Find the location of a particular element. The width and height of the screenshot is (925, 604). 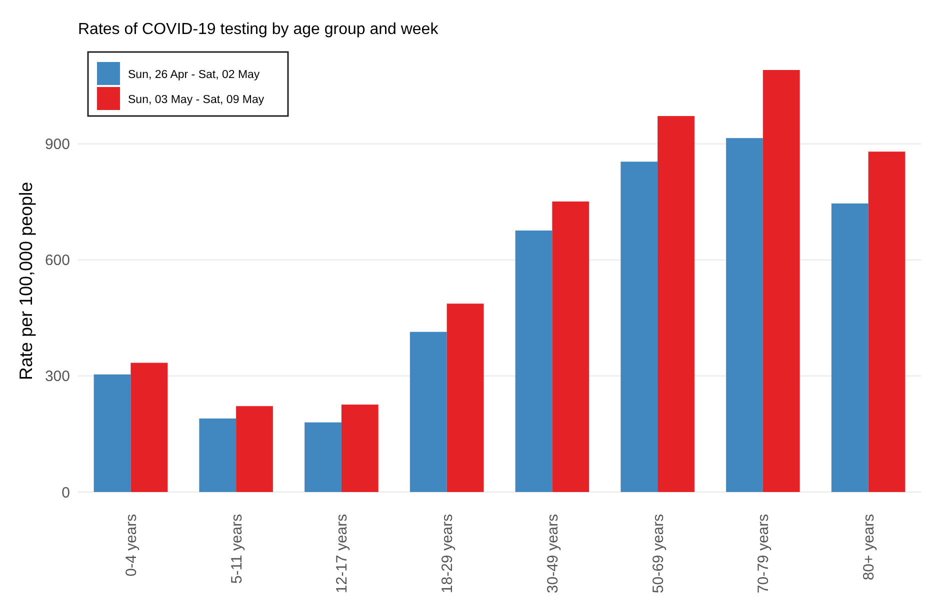

chart-title: Rates of COVID-19 testing by age group and week is located at coordinates (259, 29).